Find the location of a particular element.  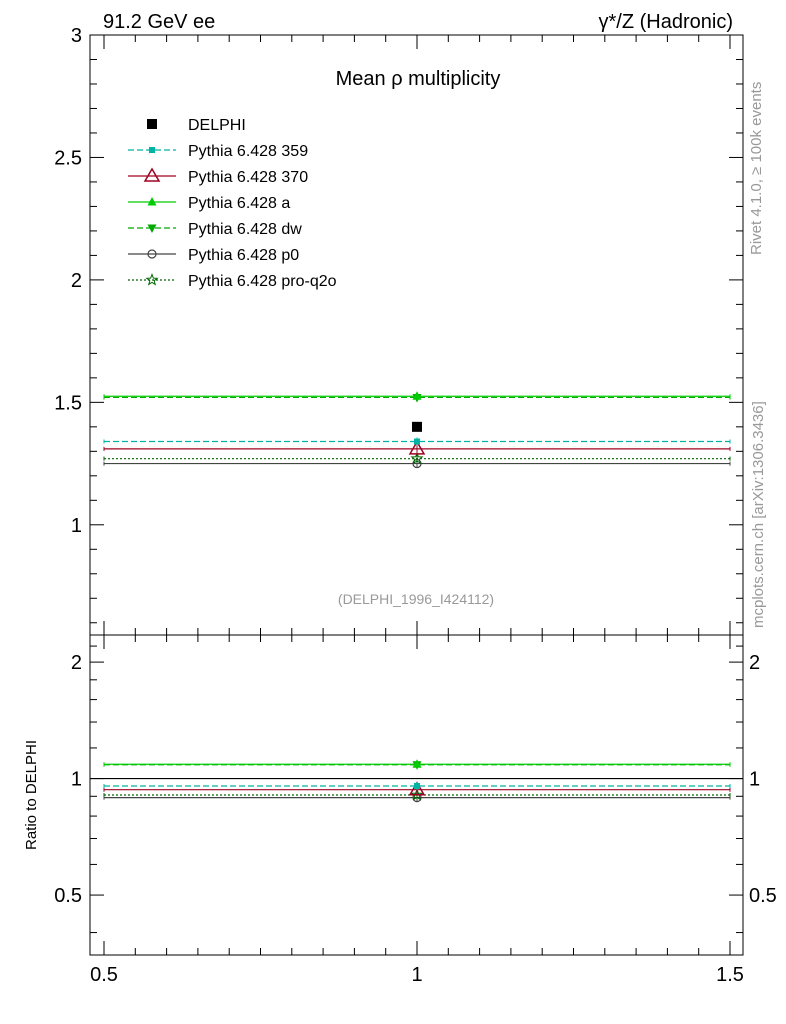

ratio-marker-pa is located at coordinates (417, 763).